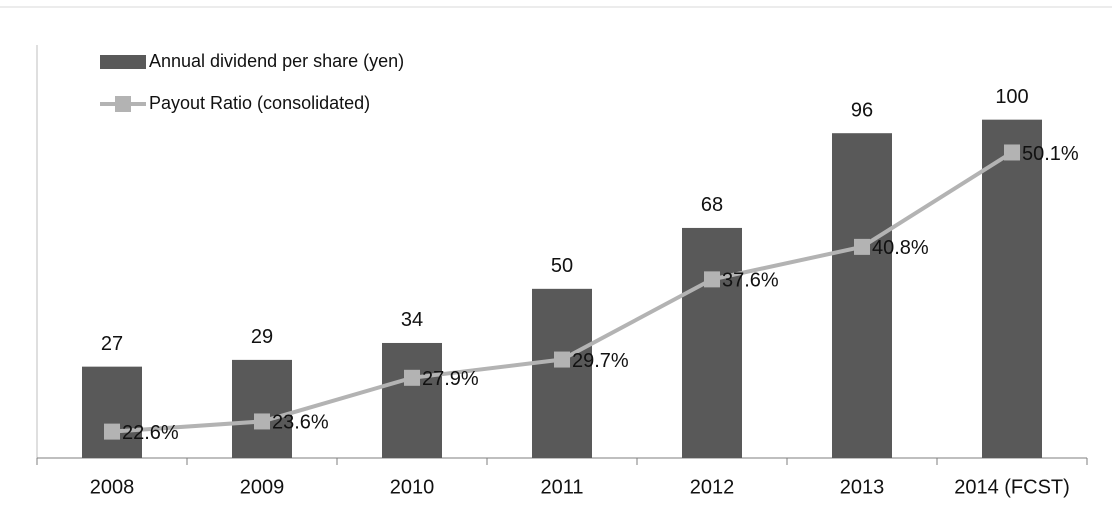  What do you see at coordinates (862, 110) in the screenshot?
I see `bar-label: 96` at bounding box center [862, 110].